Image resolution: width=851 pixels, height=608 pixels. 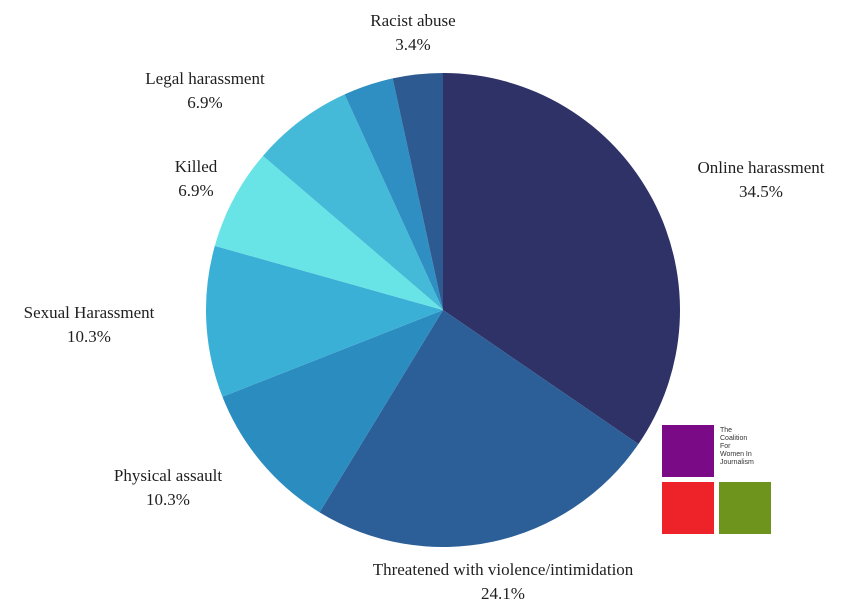 What do you see at coordinates (725, 446) in the screenshot?
I see `logo-line: For` at bounding box center [725, 446].